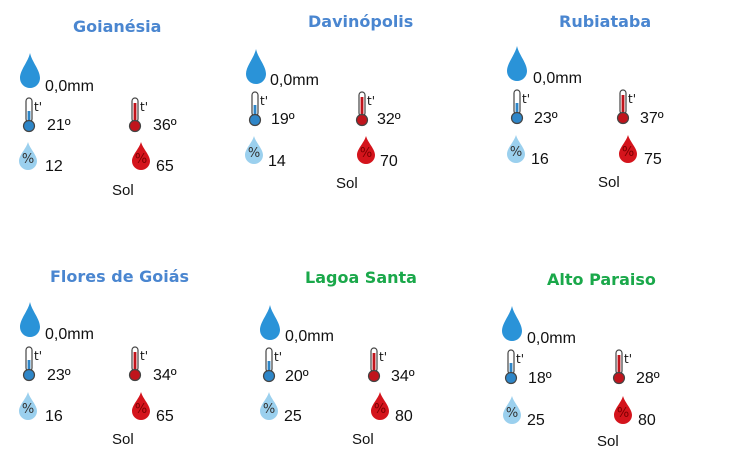 Image resolution: width=747 pixels, height=471 pixels. What do you see at coordinates (277, 161) in the screenshot?
I see `humidity-min-value: 14` at bounding box center [277, 161].